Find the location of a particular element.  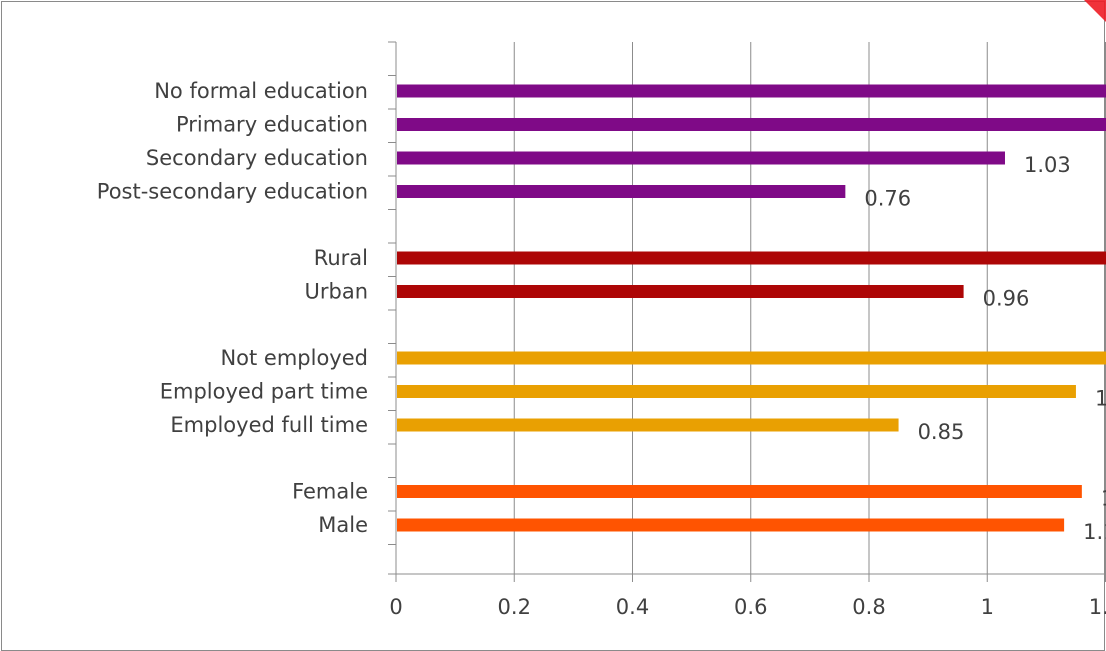

x-tick-label: 1 is located at coordinates (987, 607).